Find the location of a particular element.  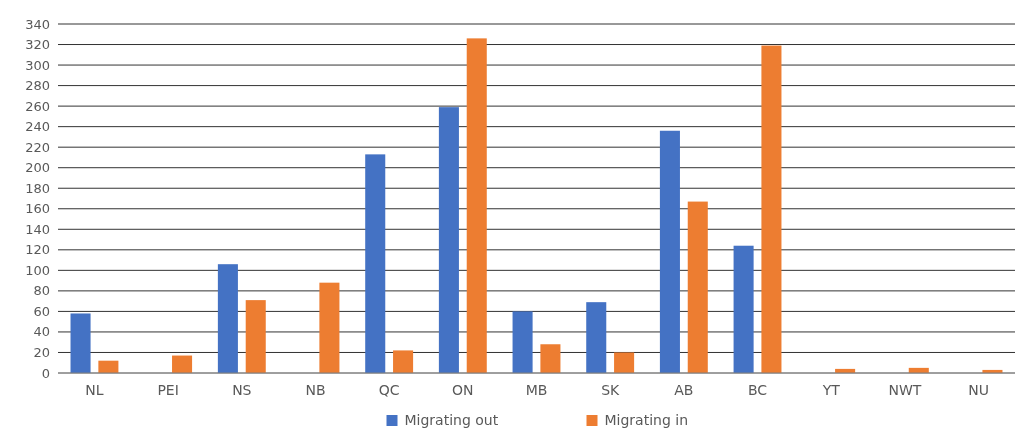

y-tick-label: 200 is located at coordinates (37, 168).